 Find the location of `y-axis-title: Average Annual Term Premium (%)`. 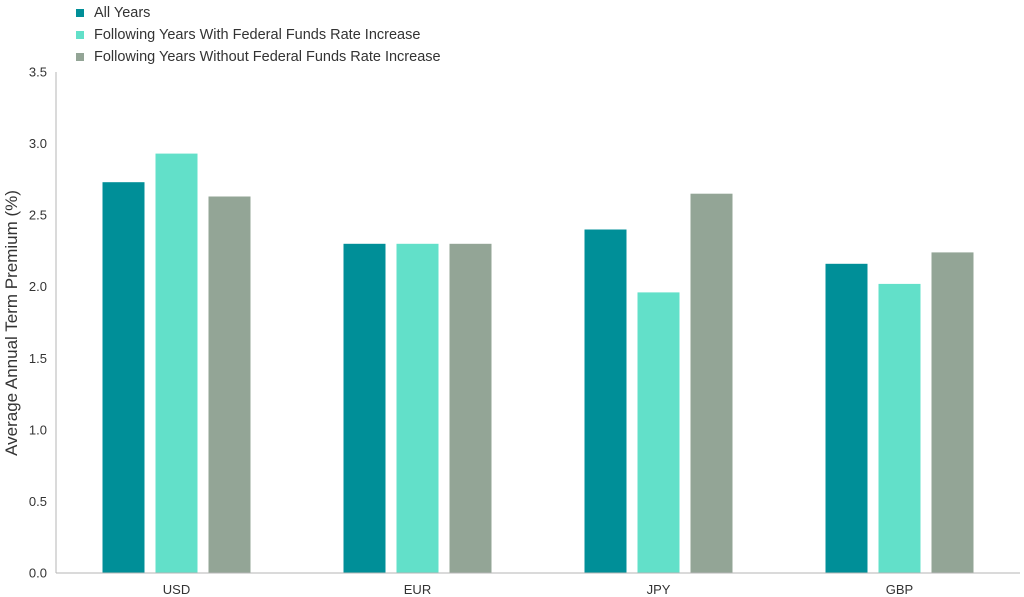

y-axis-title: Average Annual Term Premium (%) is located at coordinates (11, 323).